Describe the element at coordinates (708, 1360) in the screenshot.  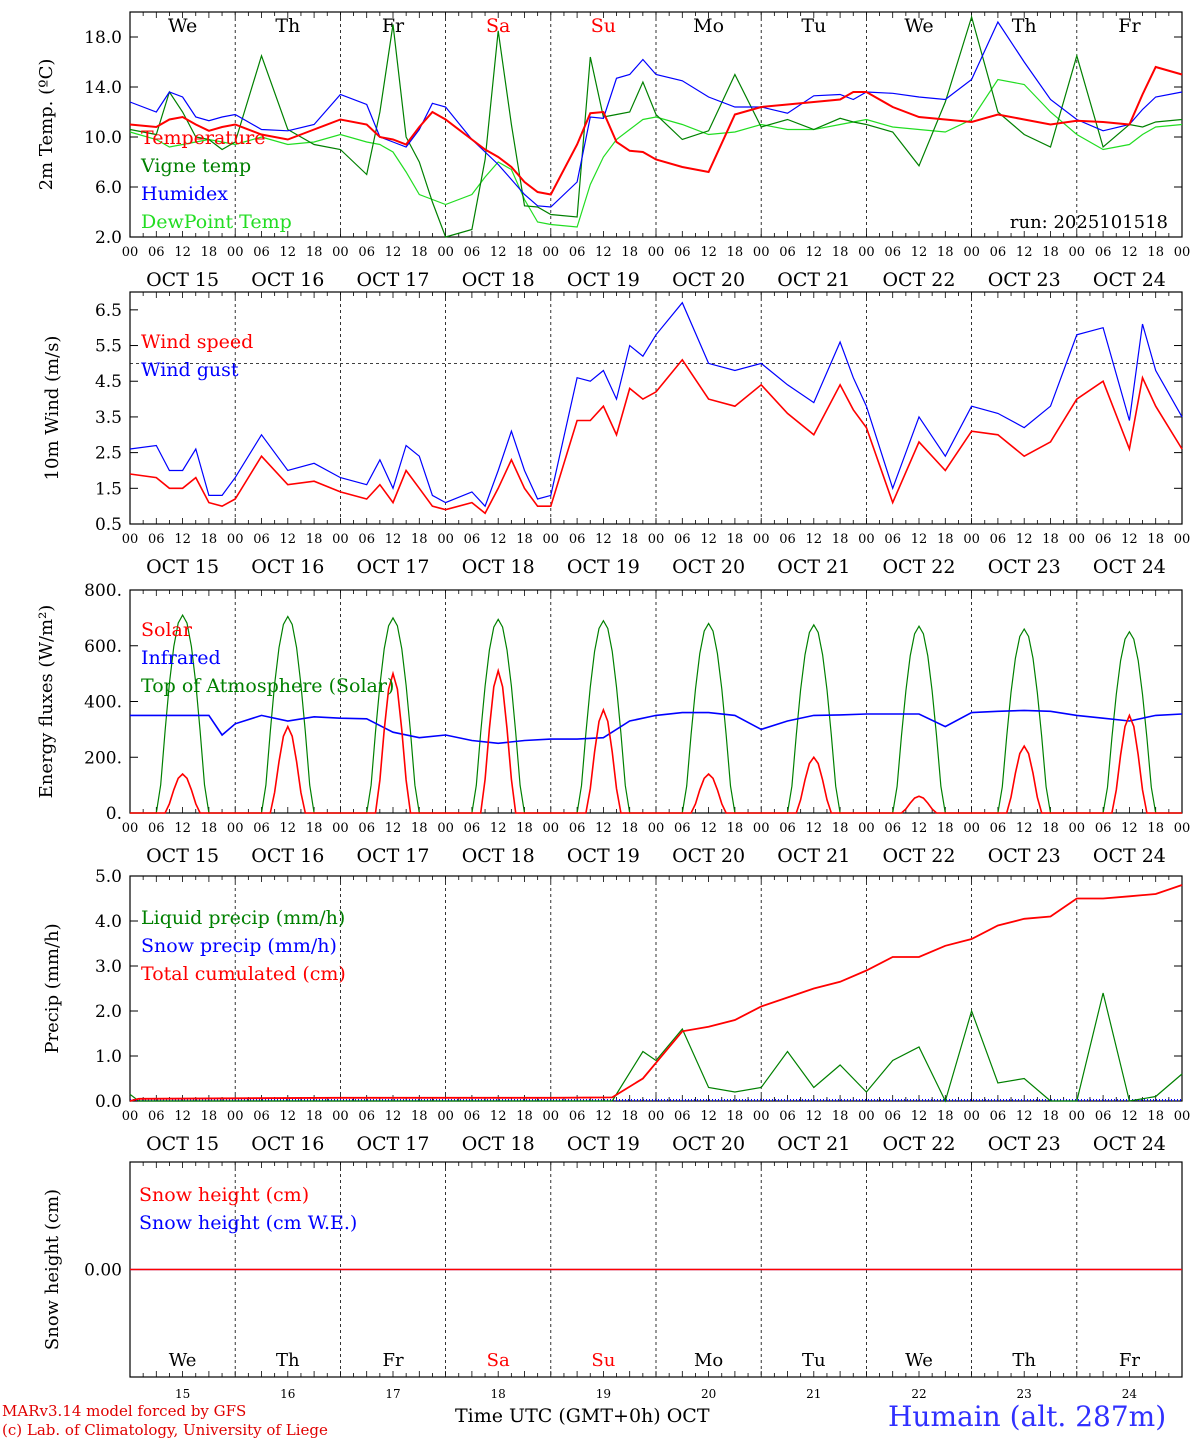
I see `weekday-label: Mo` at that location.